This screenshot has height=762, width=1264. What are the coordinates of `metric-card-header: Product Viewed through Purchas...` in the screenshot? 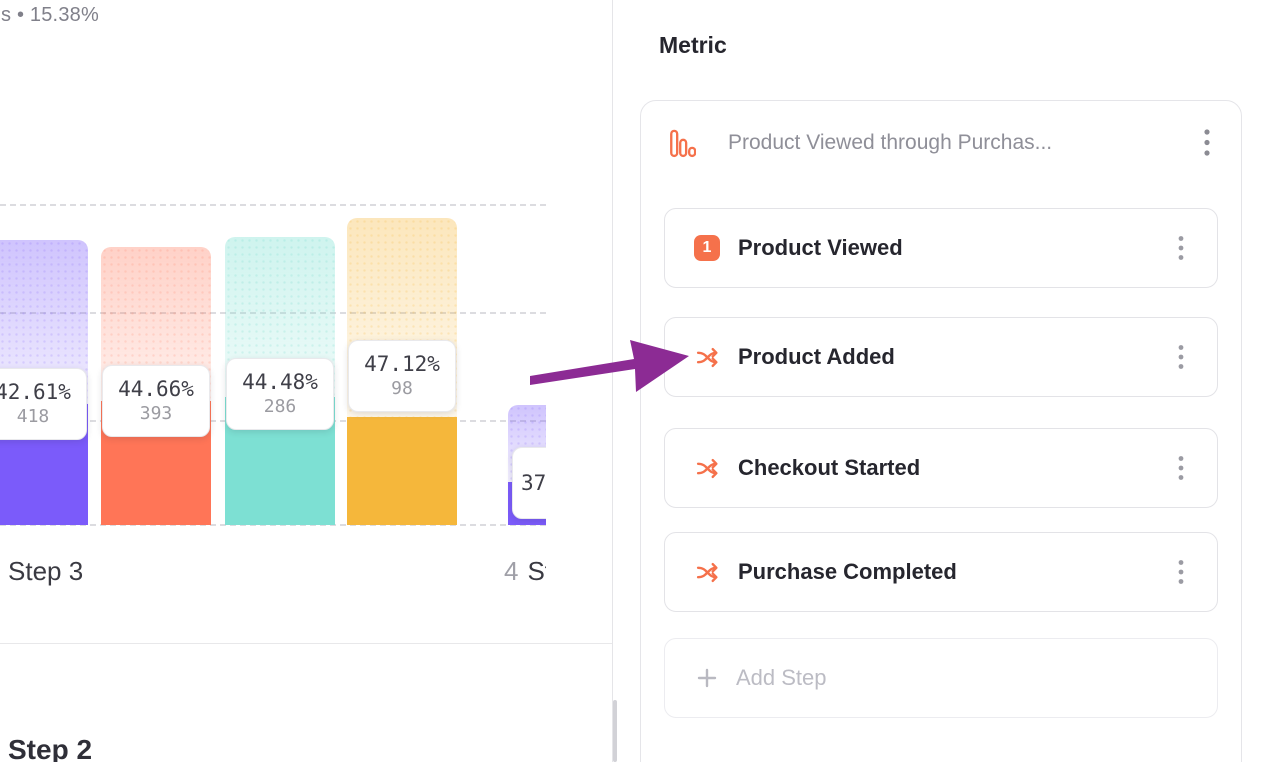 It's located at (946, 143).